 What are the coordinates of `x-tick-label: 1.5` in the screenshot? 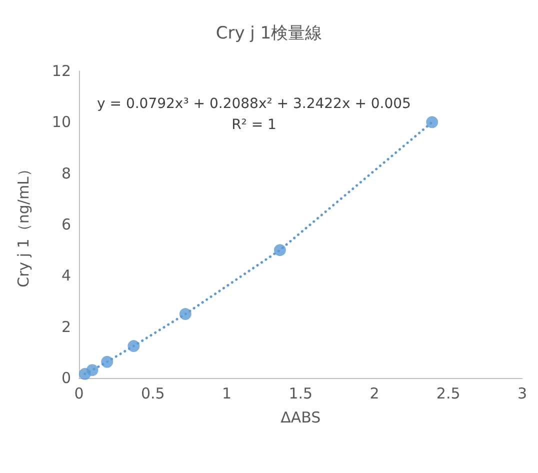 It's located at (300, 393).